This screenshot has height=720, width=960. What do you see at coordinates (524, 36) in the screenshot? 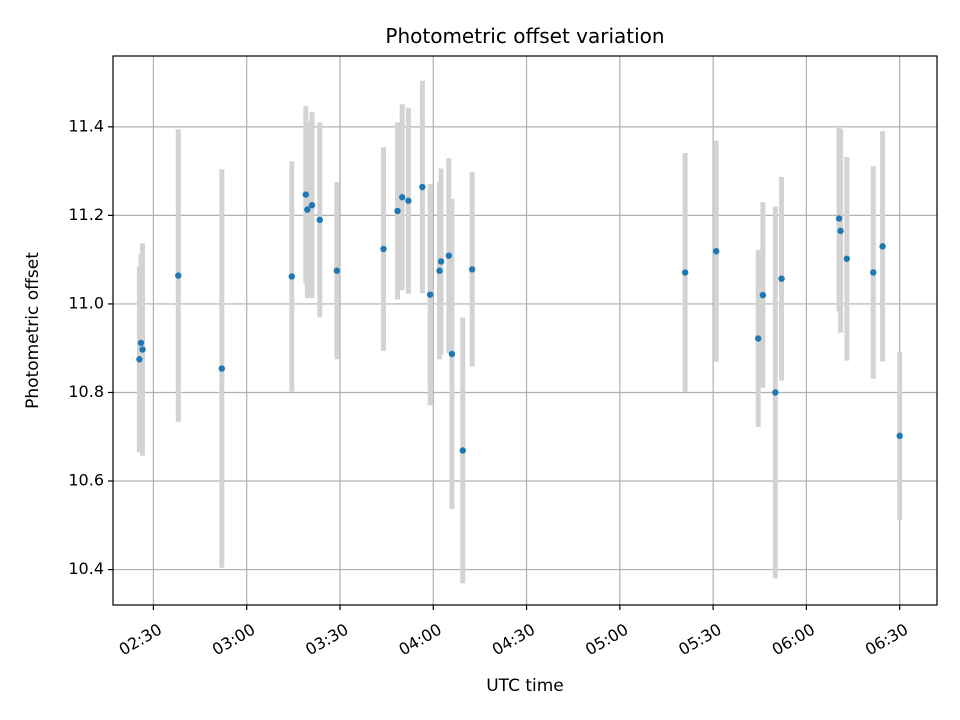
I see `chart-title: Photometric offset variation` at bounding box center [524, 36].